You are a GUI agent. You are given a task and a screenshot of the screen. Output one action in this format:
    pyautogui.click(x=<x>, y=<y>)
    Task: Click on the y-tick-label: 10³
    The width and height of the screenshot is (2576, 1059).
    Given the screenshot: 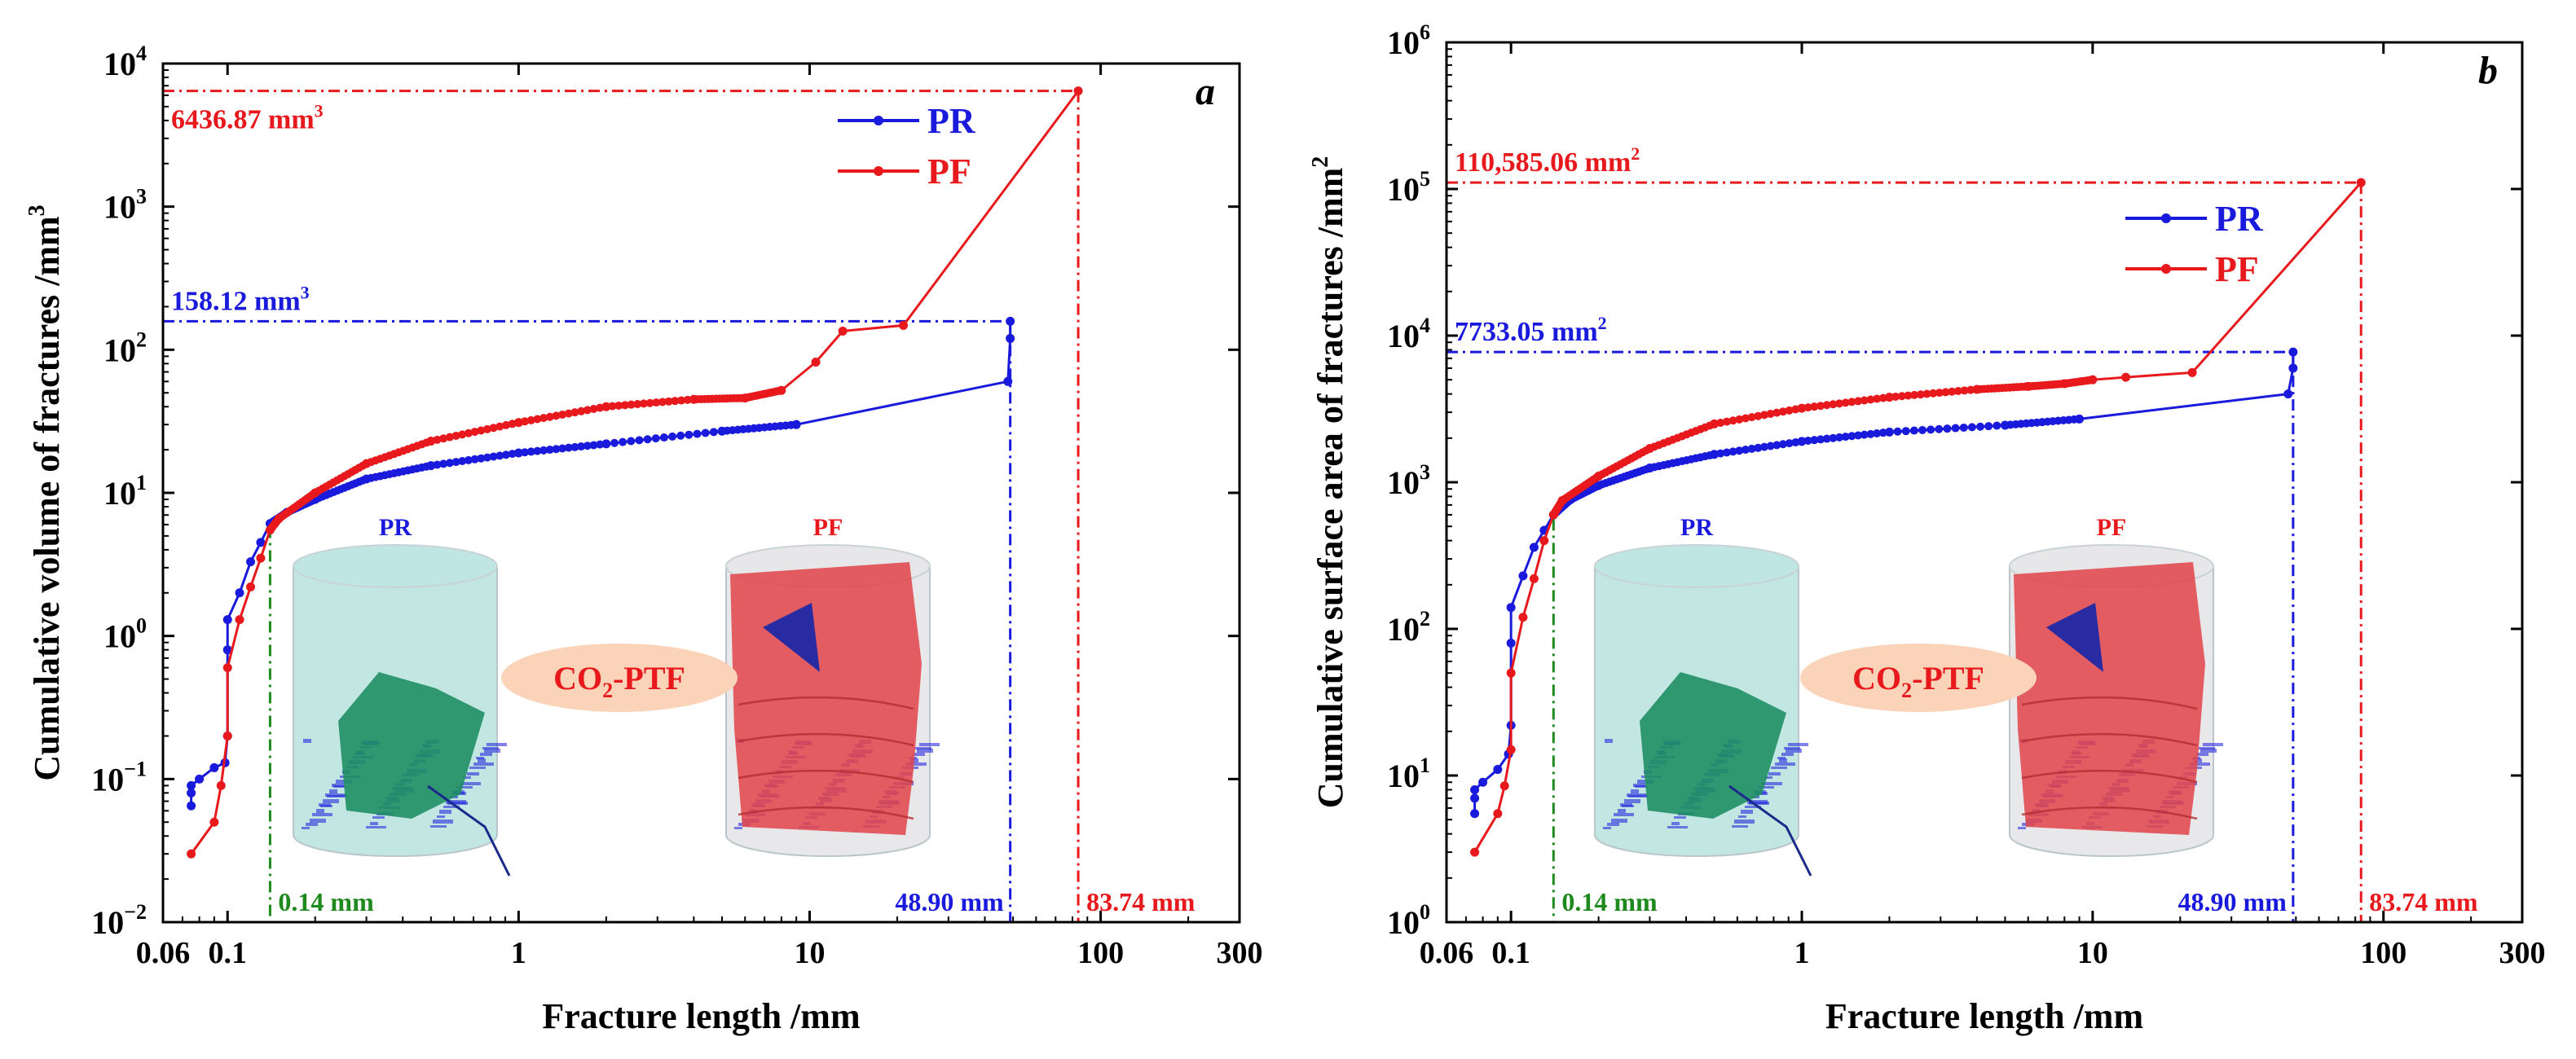 What is the action you would take?
    pyautogui.click(x=1408, y=480)
    